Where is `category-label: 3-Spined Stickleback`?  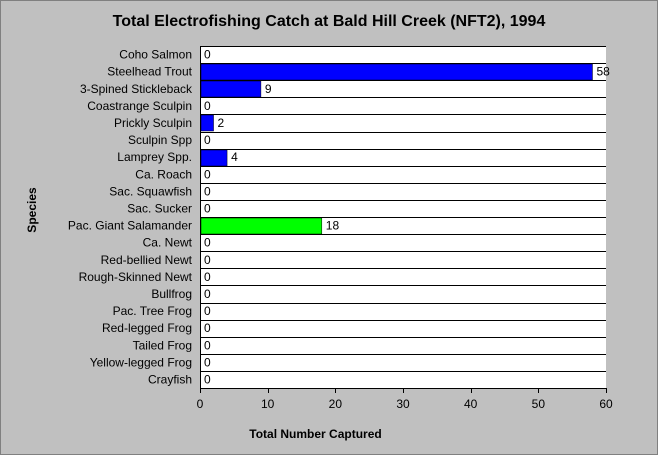
category-label: 3-Spined Stickleback is located at coordinates (136, 89).